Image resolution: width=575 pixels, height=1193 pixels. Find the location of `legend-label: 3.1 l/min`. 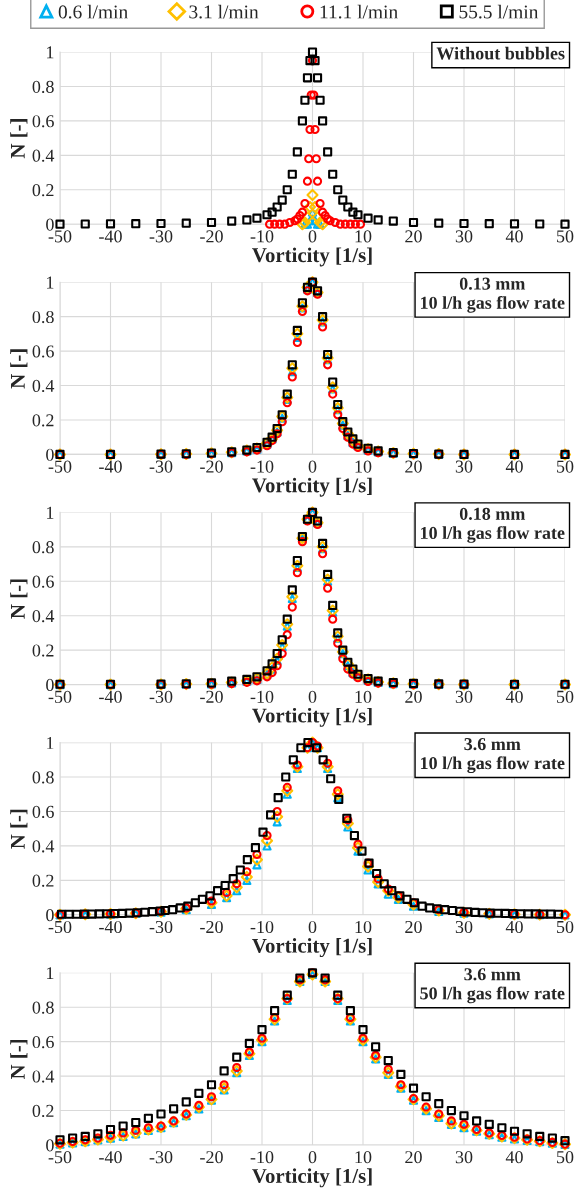

legend-label: 3.1 l/min is located at coordinates (224, 11).